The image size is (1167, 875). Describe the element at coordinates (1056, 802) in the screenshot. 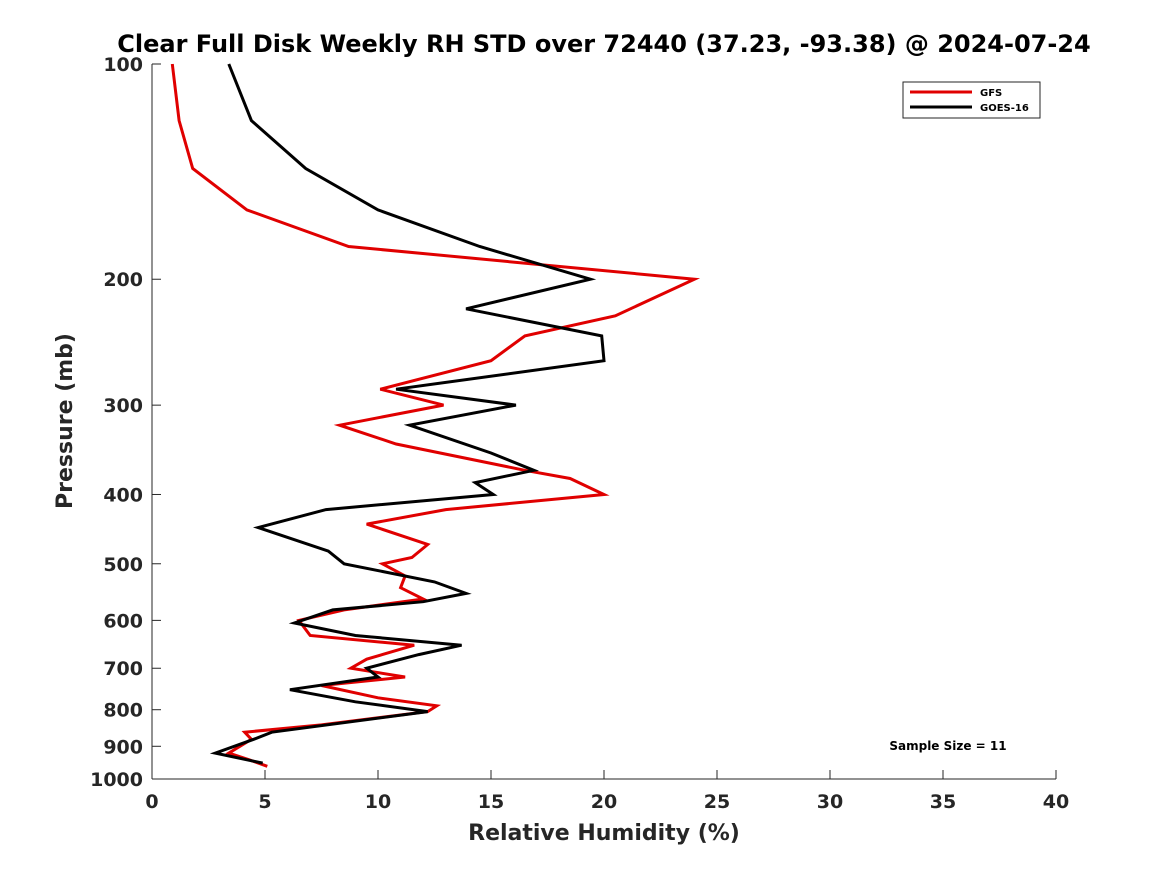

I see `x-tick-label: 40` at that location.